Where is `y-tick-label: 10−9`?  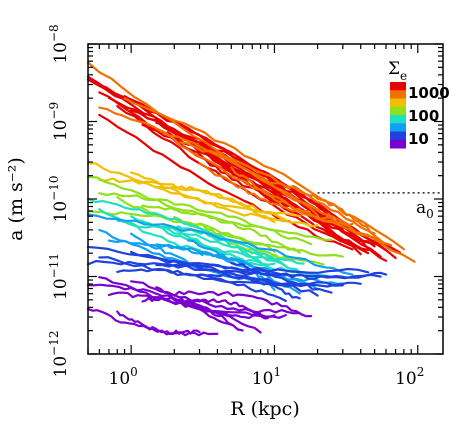 y-tick-label: 10−9 is located at coordinates (59, 121).